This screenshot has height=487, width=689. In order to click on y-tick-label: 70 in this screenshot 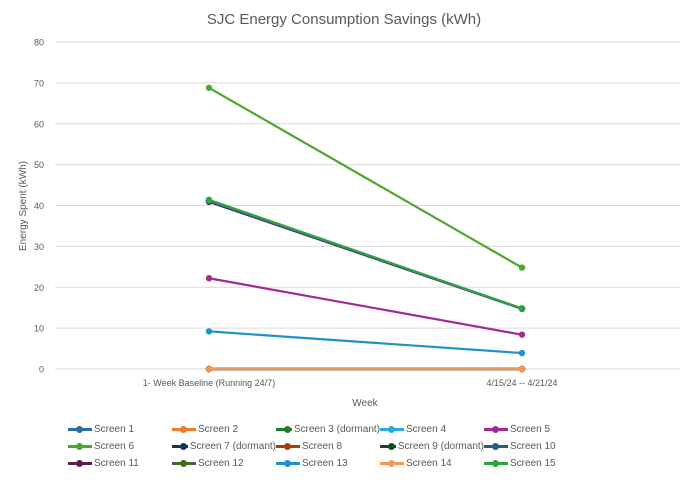, I will do `click(39, 83)`.